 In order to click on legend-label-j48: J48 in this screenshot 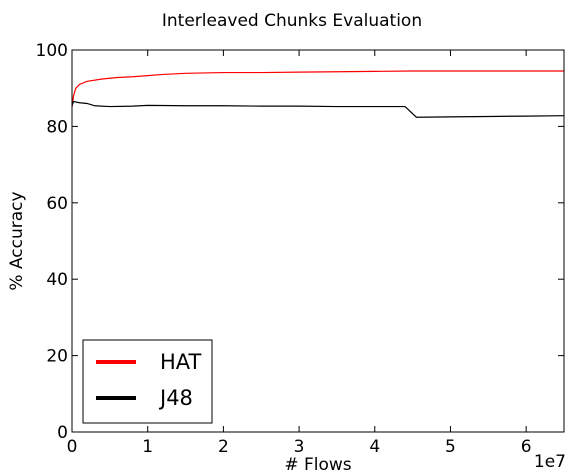, I will do `click(175, 398)`.